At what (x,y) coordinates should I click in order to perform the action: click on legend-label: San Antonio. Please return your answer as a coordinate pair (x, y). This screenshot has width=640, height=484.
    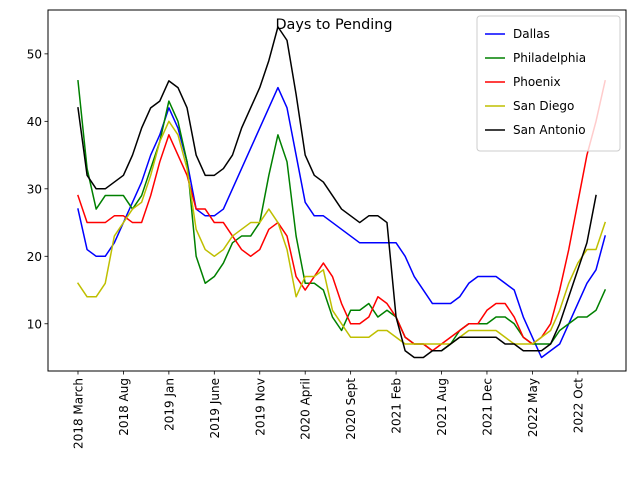
    Looking at the image, I should click on (549, 130).